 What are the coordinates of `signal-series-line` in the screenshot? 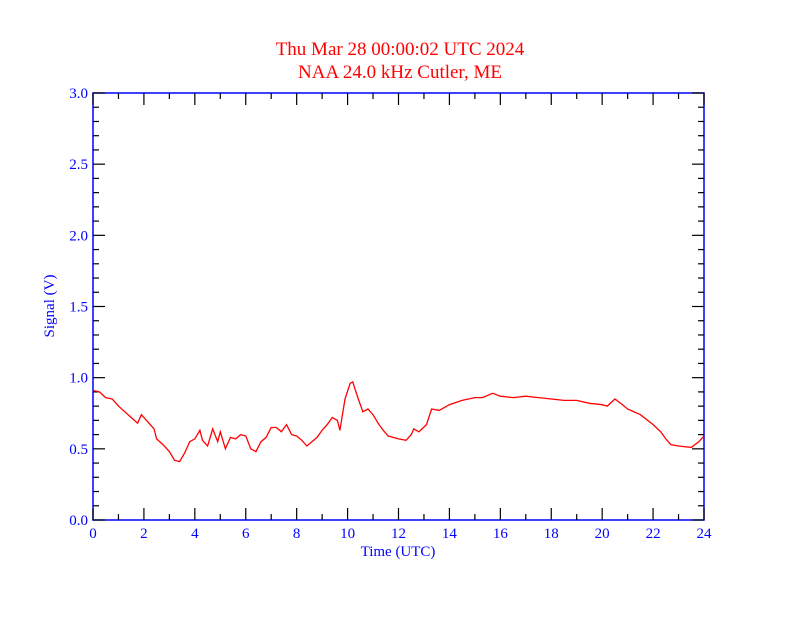 It's located at (398, 421).